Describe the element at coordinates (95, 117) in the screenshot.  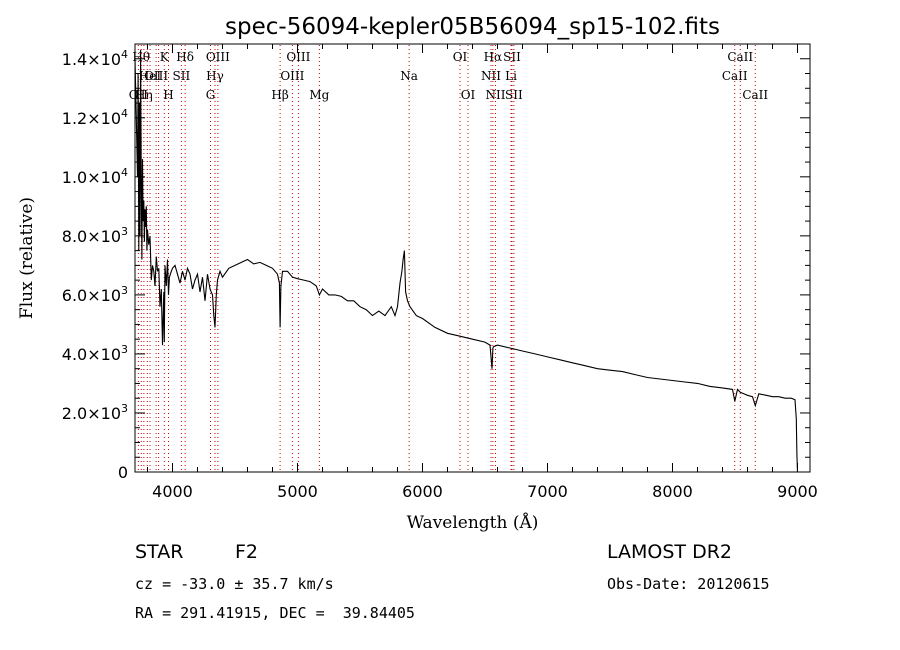
I see `y-tick-label: 1.2×10⁴` at that location.